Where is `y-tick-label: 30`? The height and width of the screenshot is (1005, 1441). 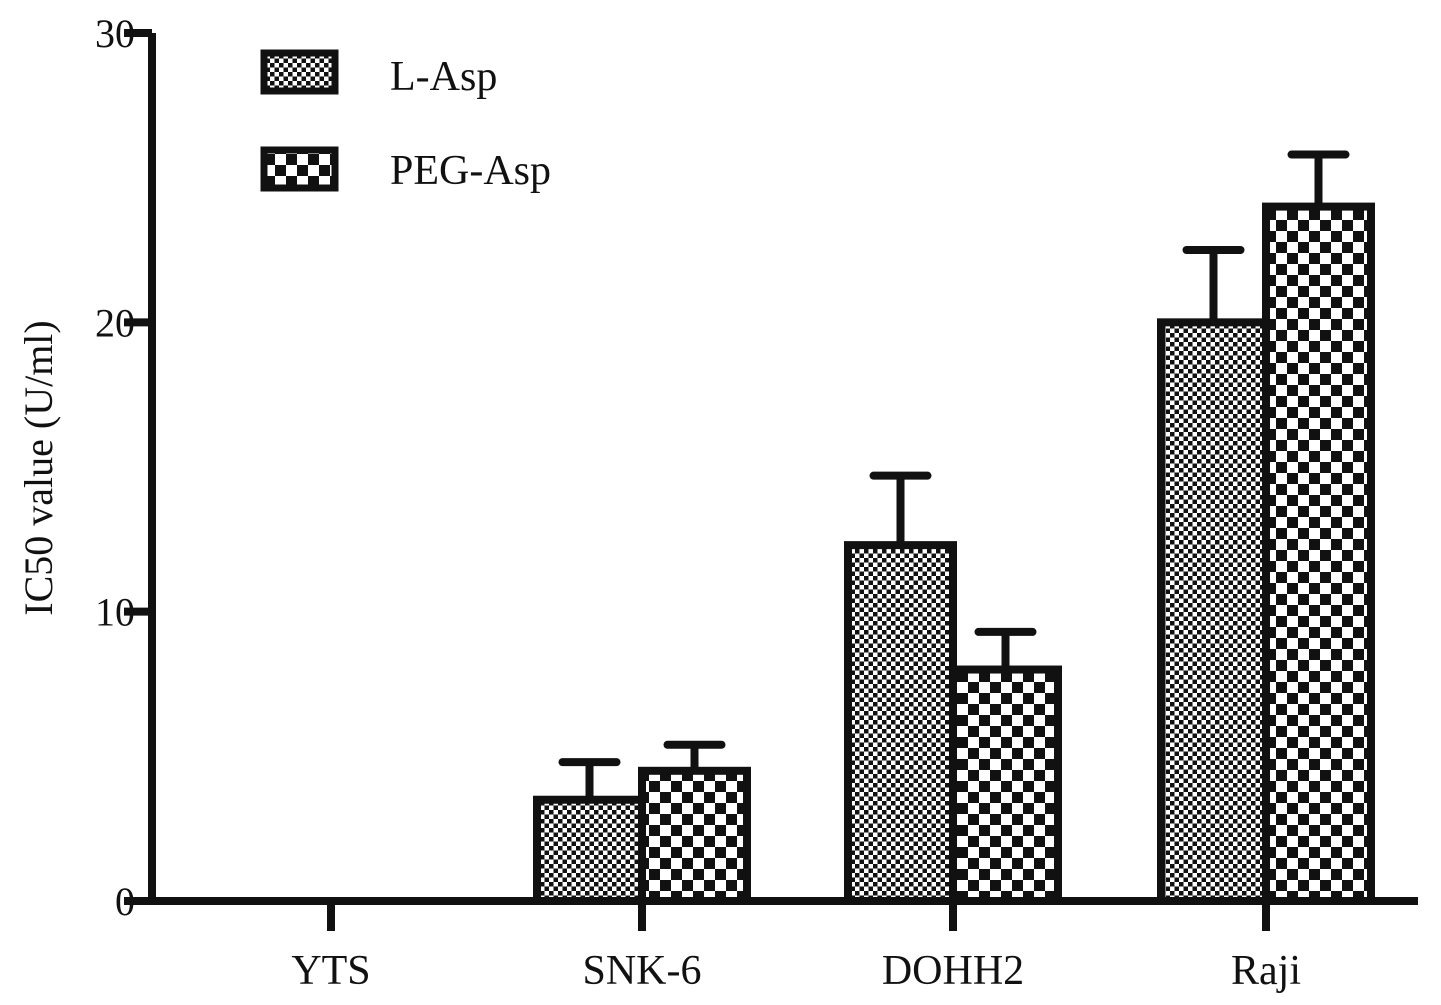 y-tick-label: 30 is located at coordinates (115, 33).